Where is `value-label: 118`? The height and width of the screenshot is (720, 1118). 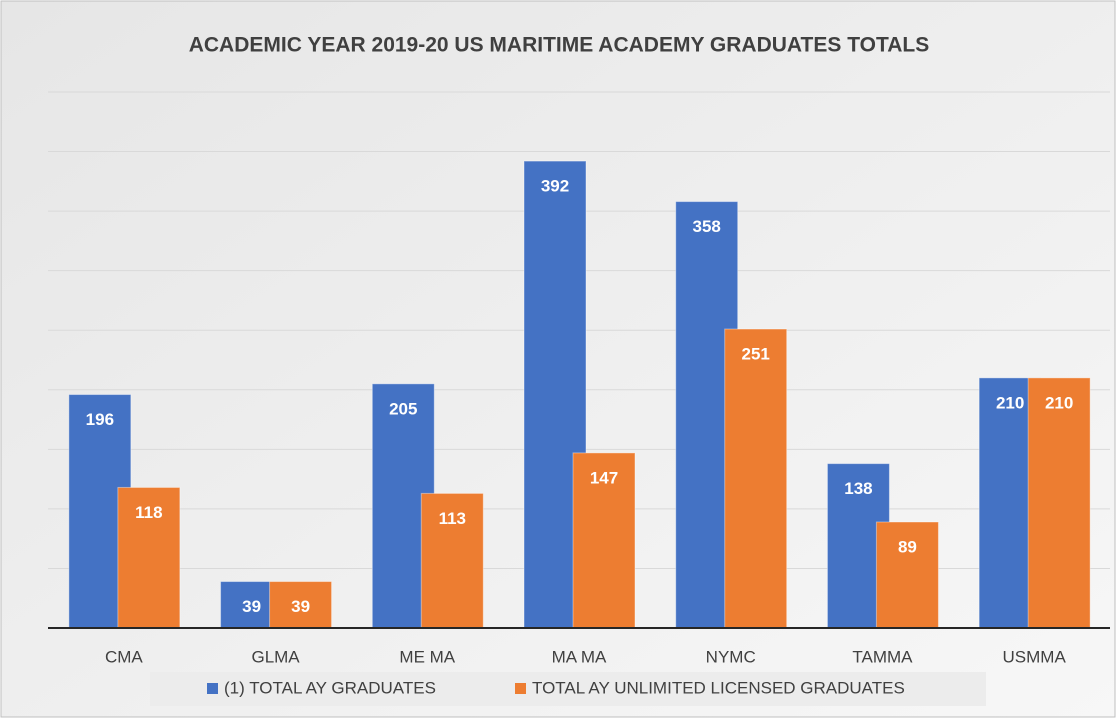 value-label: 118 is located at coordinates (148, 512).